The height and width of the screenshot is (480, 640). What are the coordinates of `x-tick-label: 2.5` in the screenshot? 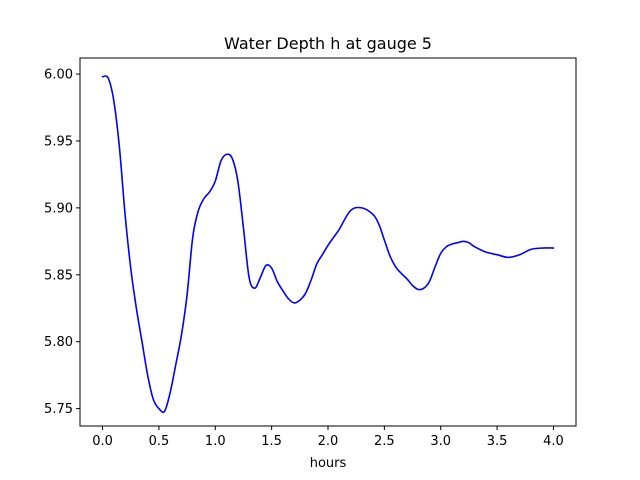 It's located at (384, 441).